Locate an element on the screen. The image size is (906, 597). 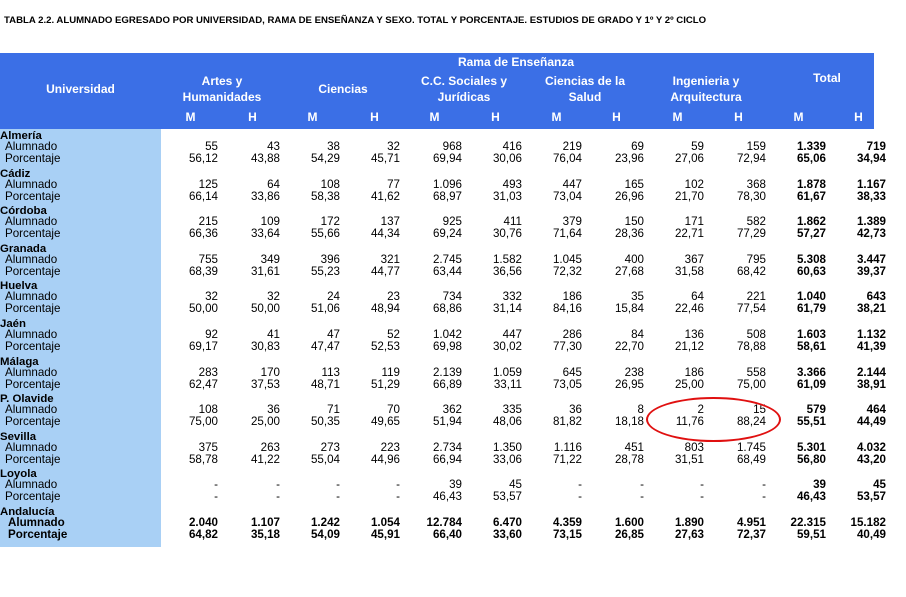
cell-porcentaje: 66,36 is located at coordinates (203, 234).